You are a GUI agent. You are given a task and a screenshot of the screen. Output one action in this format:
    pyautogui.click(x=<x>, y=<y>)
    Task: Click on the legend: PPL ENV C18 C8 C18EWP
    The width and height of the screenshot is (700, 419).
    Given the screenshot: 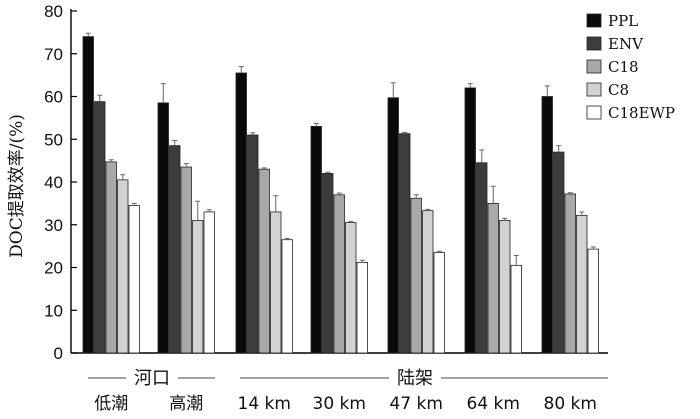 What is the action you would take?
    pyautogui.click(x=630, y=67)
    